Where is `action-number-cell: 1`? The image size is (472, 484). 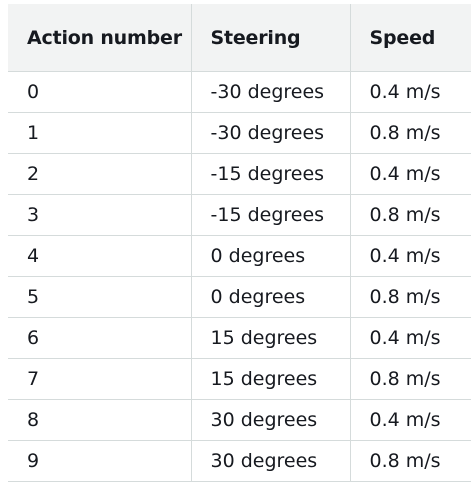
action-number-cell: 1 is located at coordinates (100, 133).